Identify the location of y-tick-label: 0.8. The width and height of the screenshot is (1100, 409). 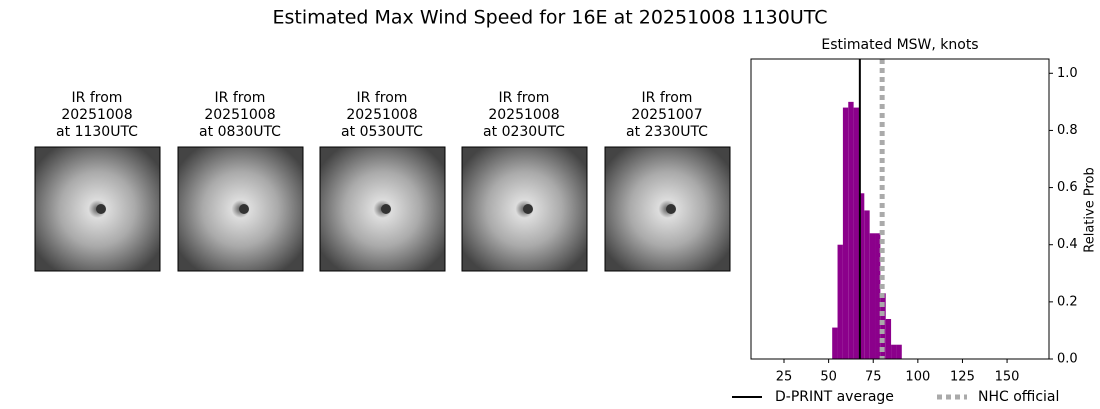
(1067, 130).